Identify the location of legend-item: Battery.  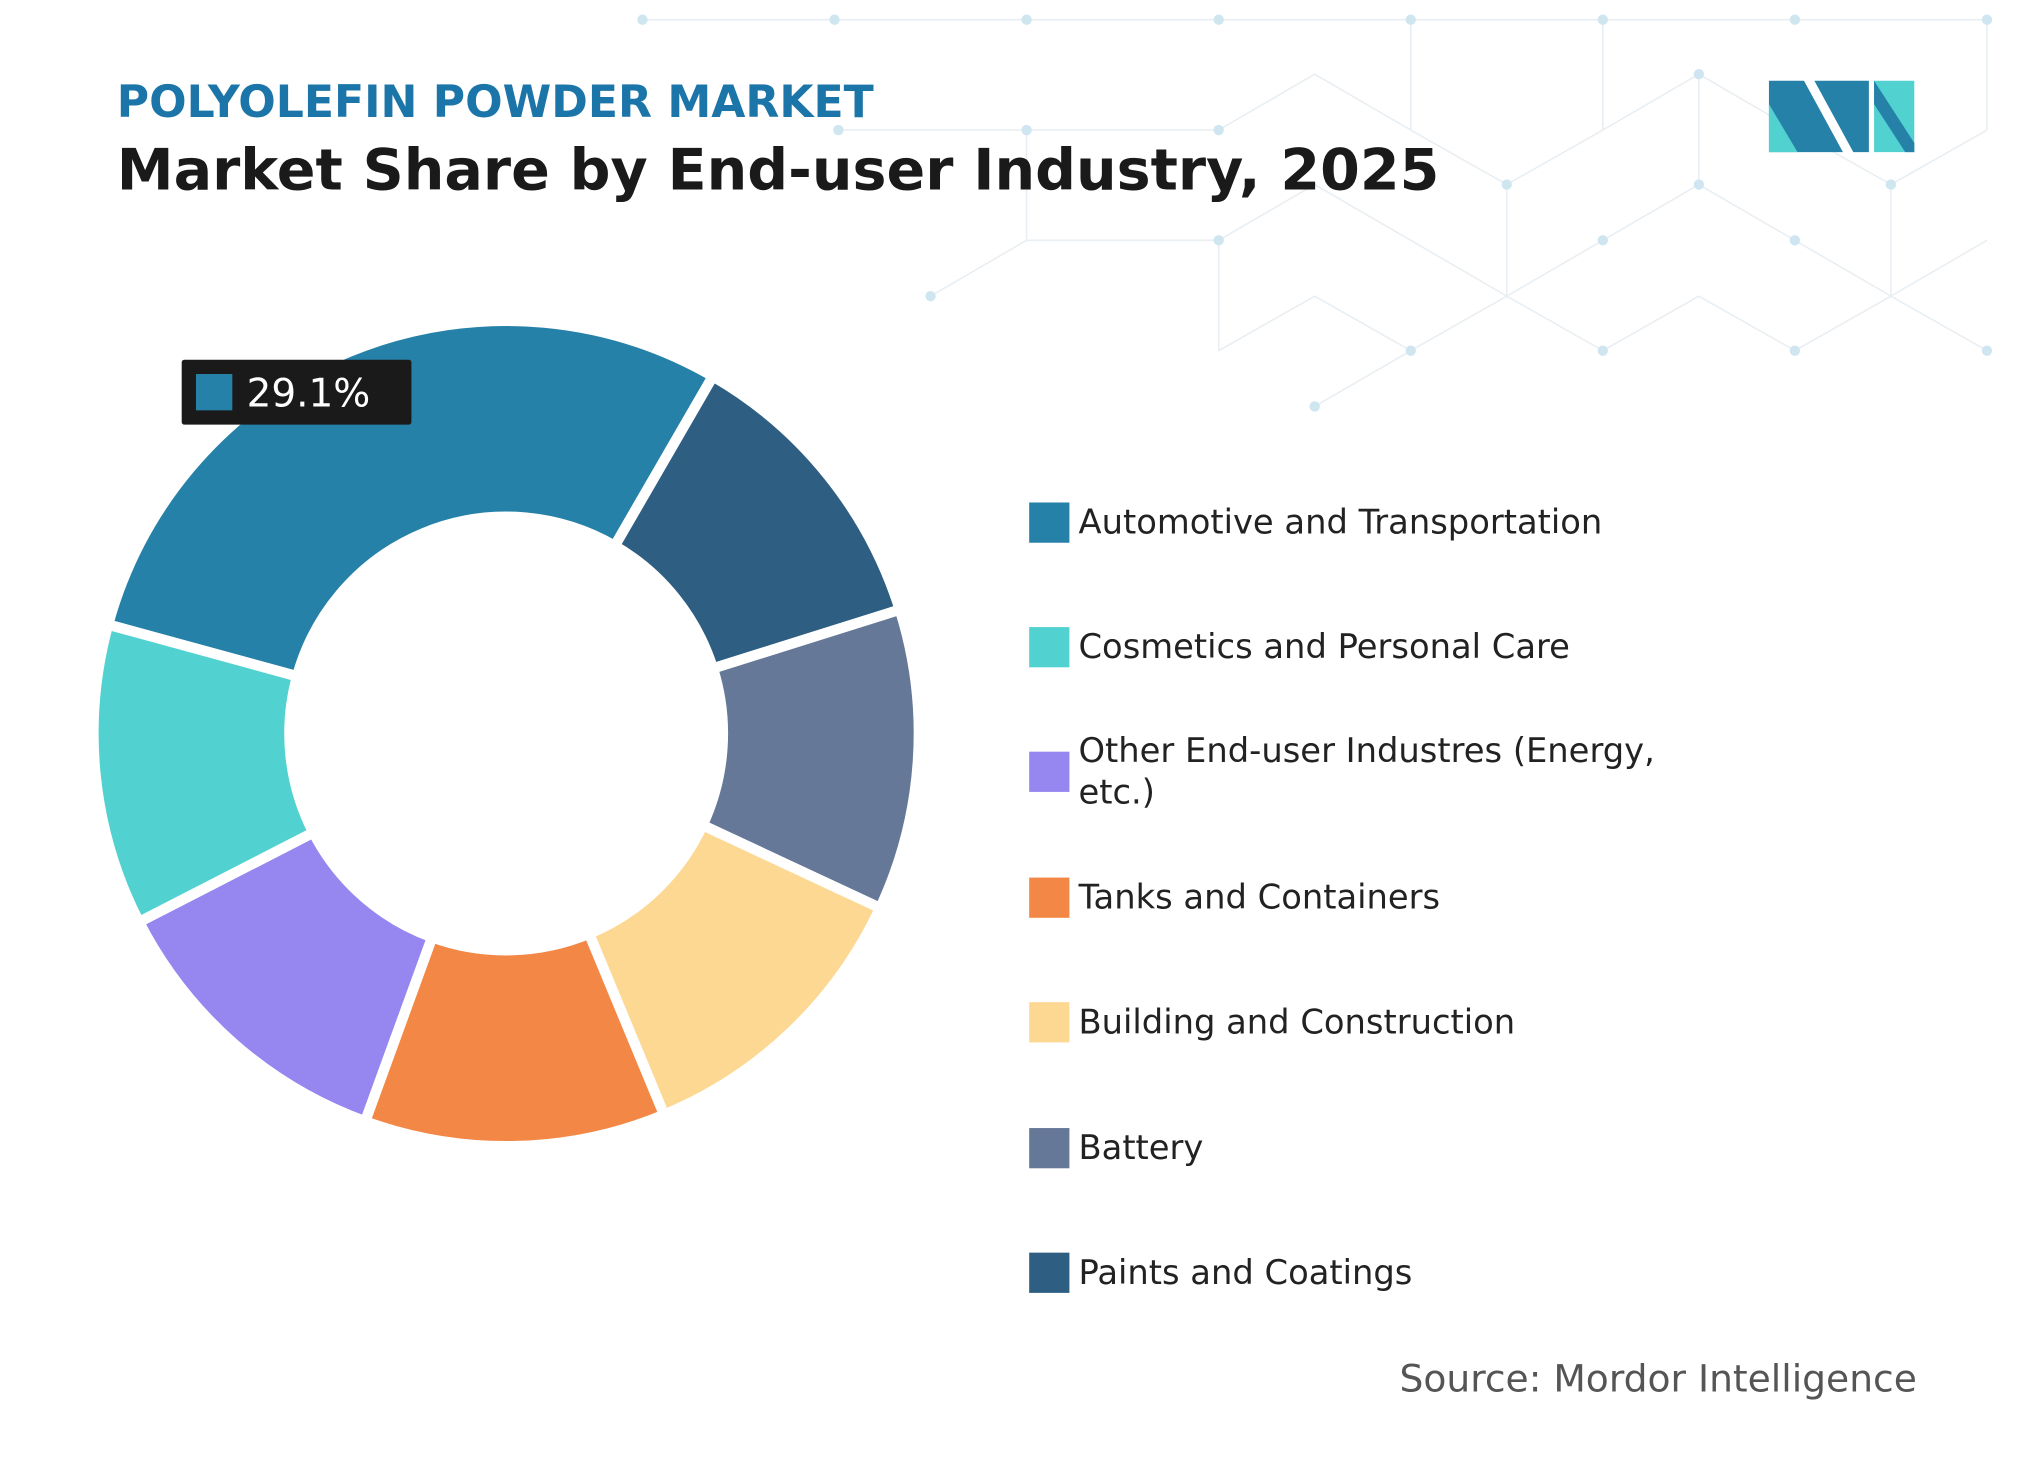
(1141, 1149).